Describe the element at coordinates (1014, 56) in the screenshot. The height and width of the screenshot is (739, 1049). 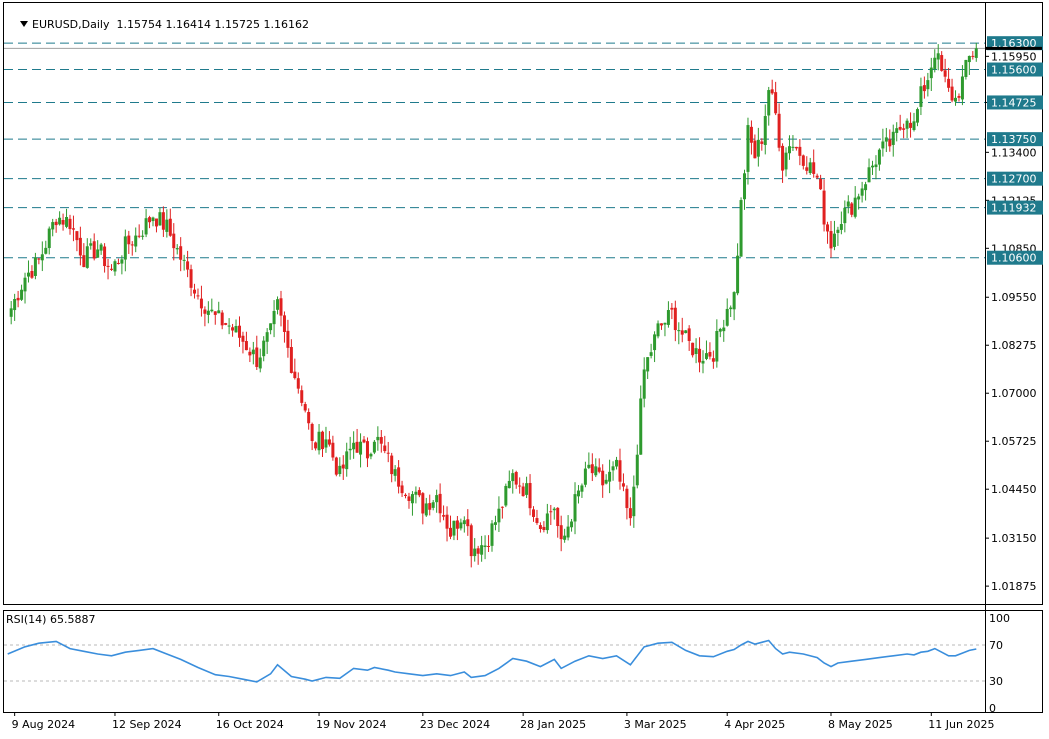
I see `y-tick-label: 1.15950` at that location.